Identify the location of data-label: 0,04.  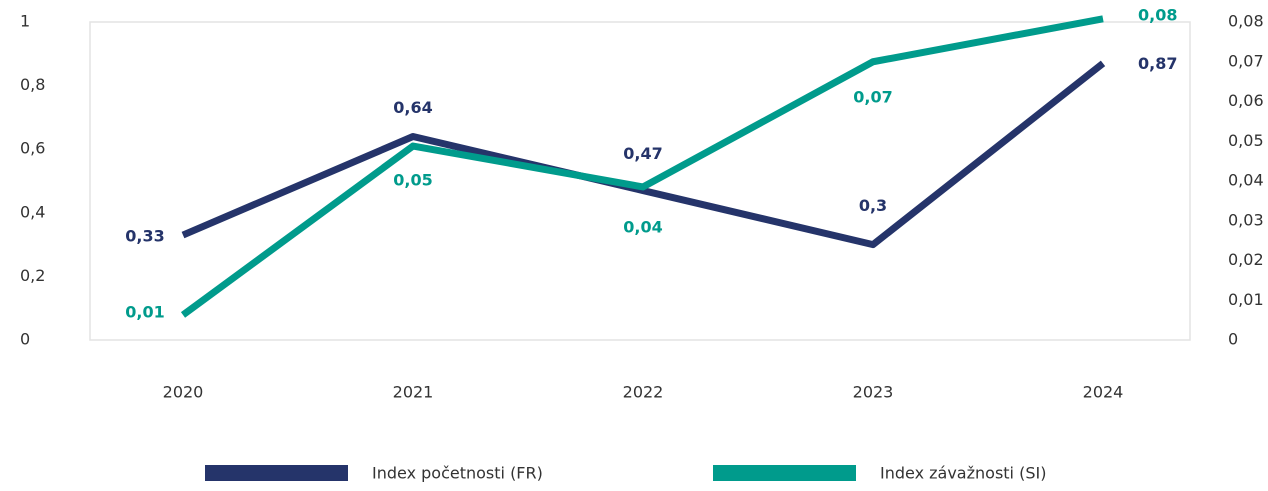
(642, 226).